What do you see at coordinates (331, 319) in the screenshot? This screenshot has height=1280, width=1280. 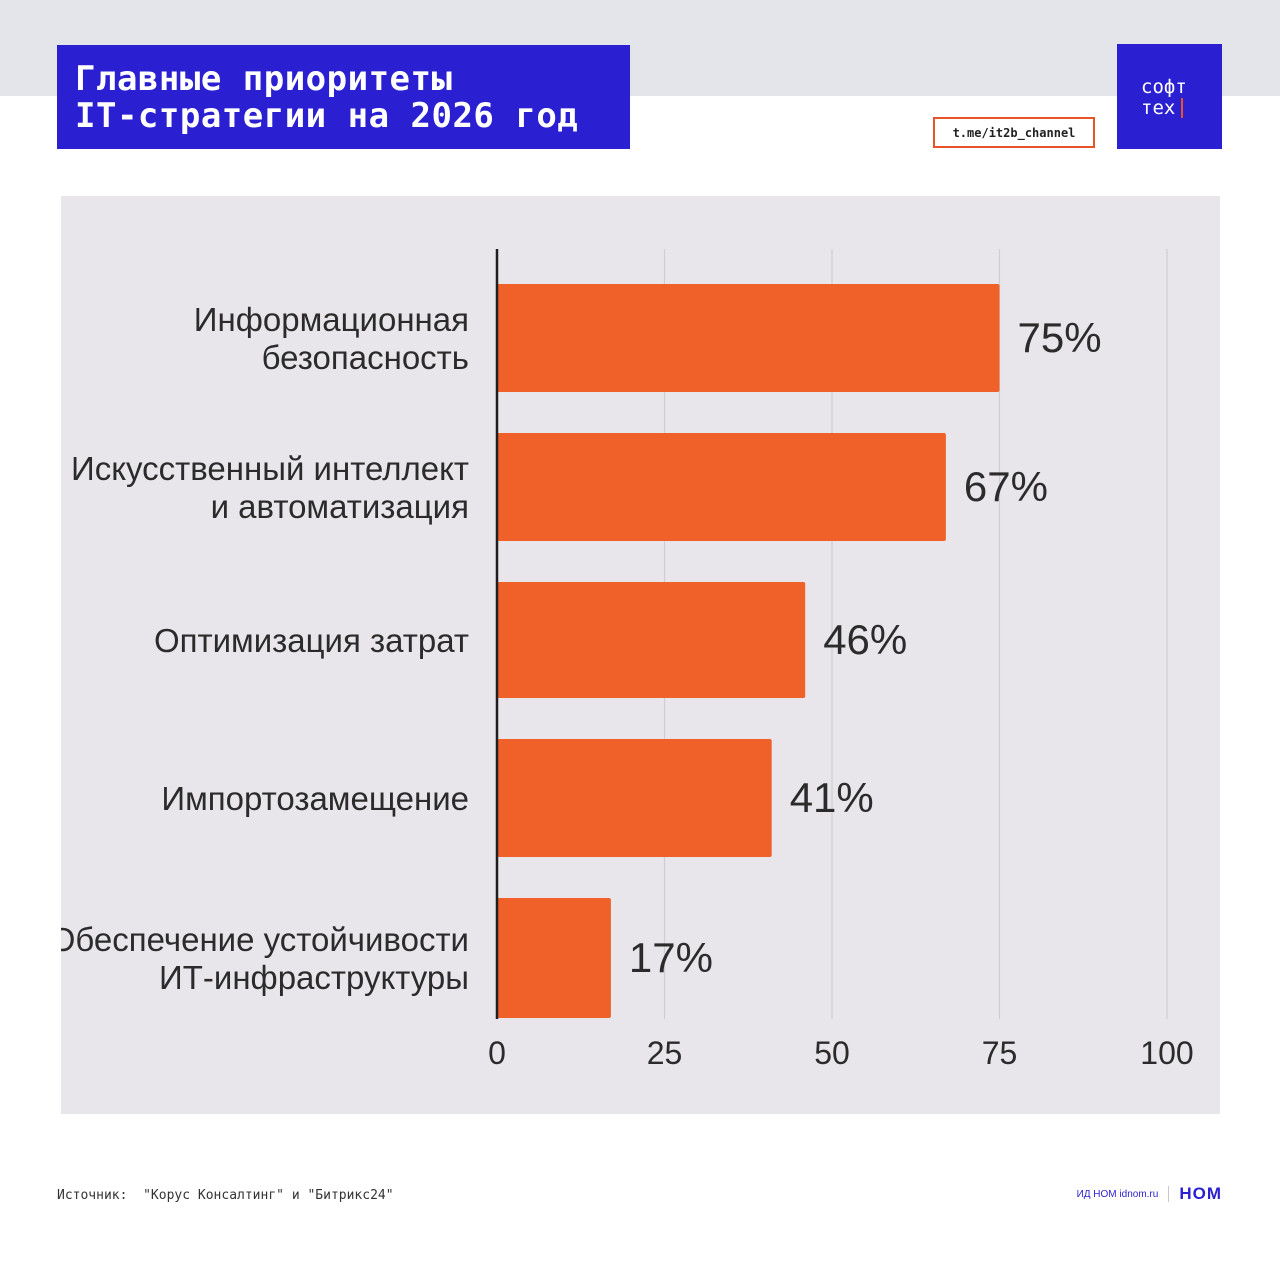 I see `category-label: Информационная` at bounding box center [331, 319].